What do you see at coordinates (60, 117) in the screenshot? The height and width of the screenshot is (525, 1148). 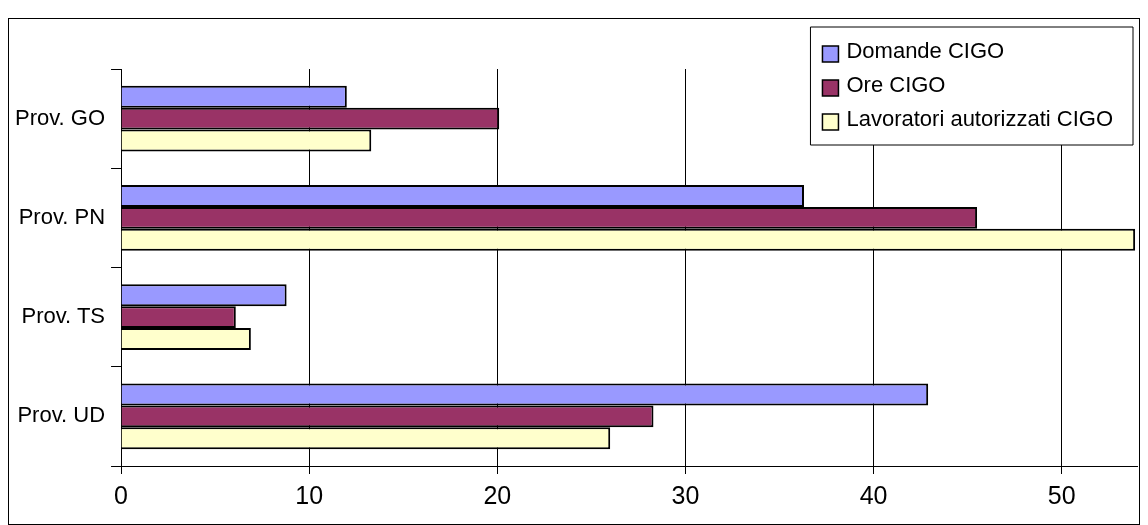 I see `y-tick-label: Prov. GO` at bounding box center [60, 117].